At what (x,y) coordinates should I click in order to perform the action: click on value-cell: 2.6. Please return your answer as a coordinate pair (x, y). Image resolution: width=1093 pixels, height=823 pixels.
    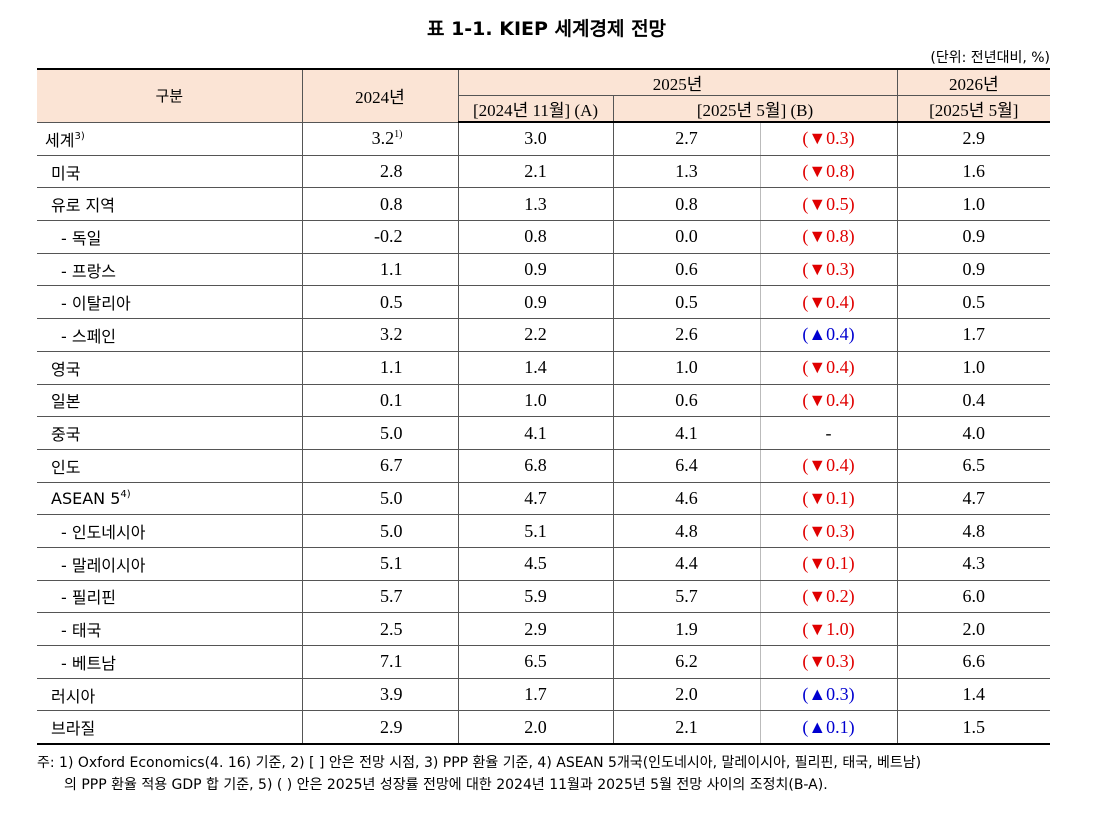
    Looking at the image, I should click on (686, 335).